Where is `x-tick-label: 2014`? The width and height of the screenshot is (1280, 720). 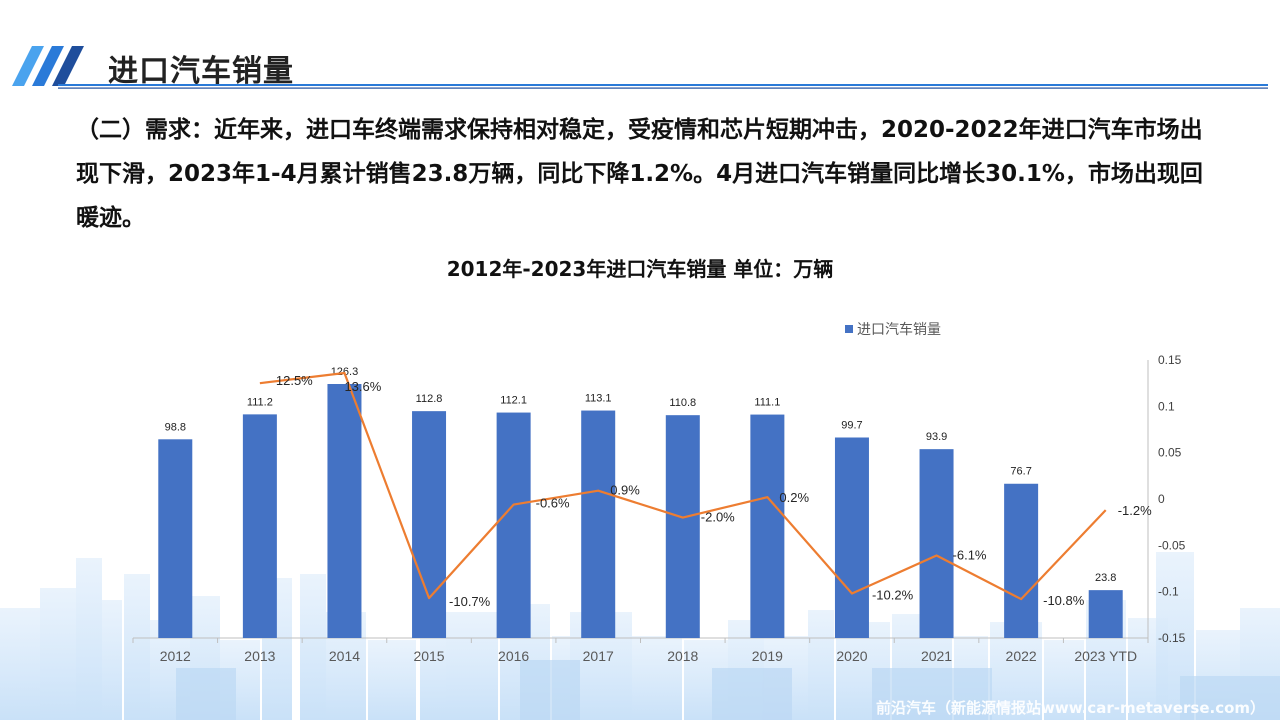
x-tick-label: 2014 is located at coordinates (344, 656).